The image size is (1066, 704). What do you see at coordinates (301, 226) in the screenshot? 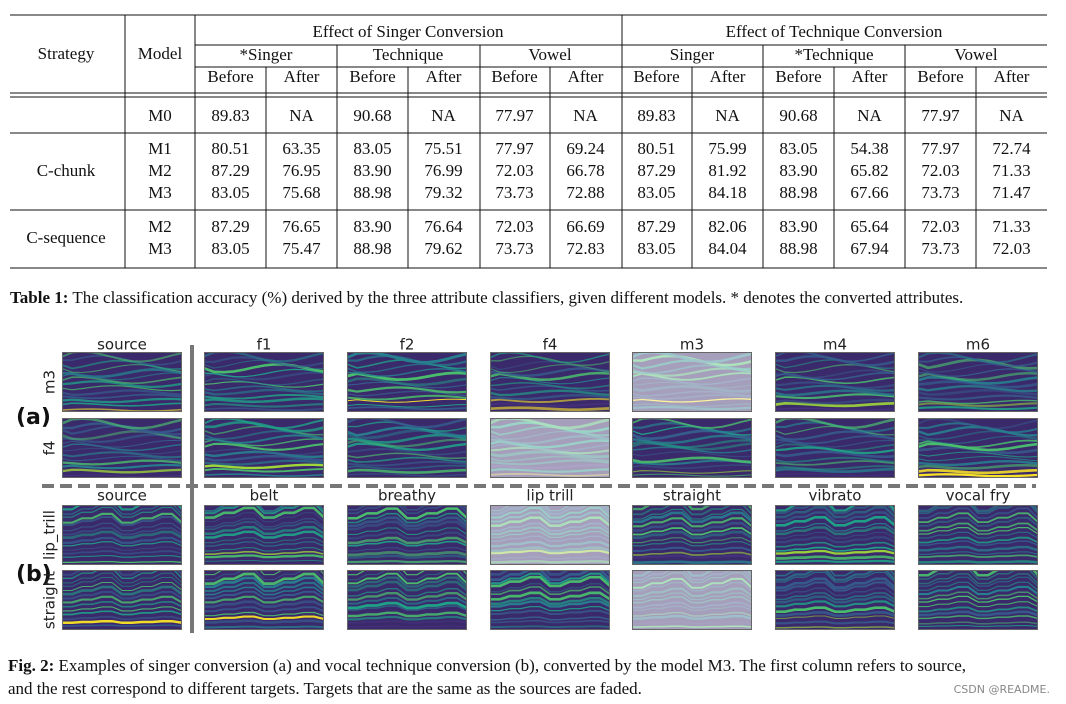
I see `value-cell: 76.65` at bounding box center [301, 226].